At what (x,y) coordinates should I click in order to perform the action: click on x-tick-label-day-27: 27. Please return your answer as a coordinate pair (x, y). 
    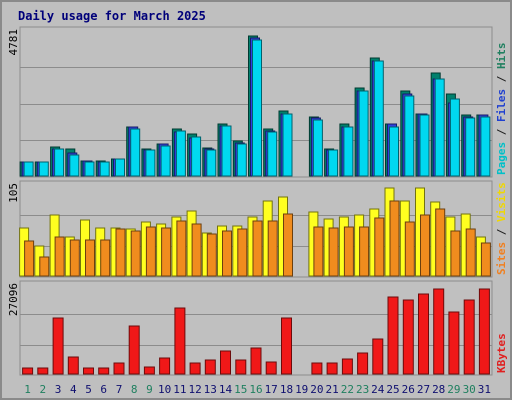
    Looking at the image, I should click on (423, 389).